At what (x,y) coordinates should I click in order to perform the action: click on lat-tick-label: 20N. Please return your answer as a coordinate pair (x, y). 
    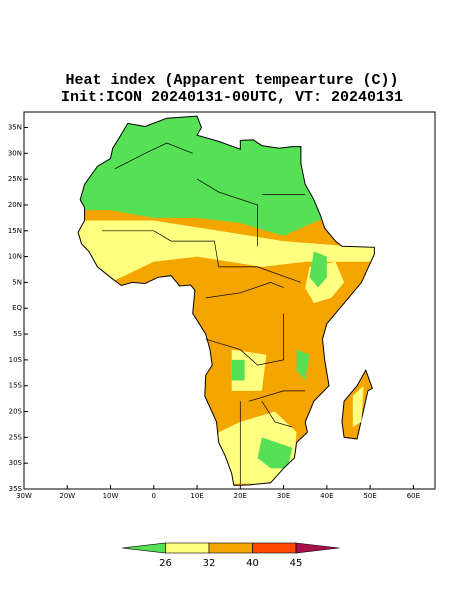
    Looking at the image, I should click on (15, 205).